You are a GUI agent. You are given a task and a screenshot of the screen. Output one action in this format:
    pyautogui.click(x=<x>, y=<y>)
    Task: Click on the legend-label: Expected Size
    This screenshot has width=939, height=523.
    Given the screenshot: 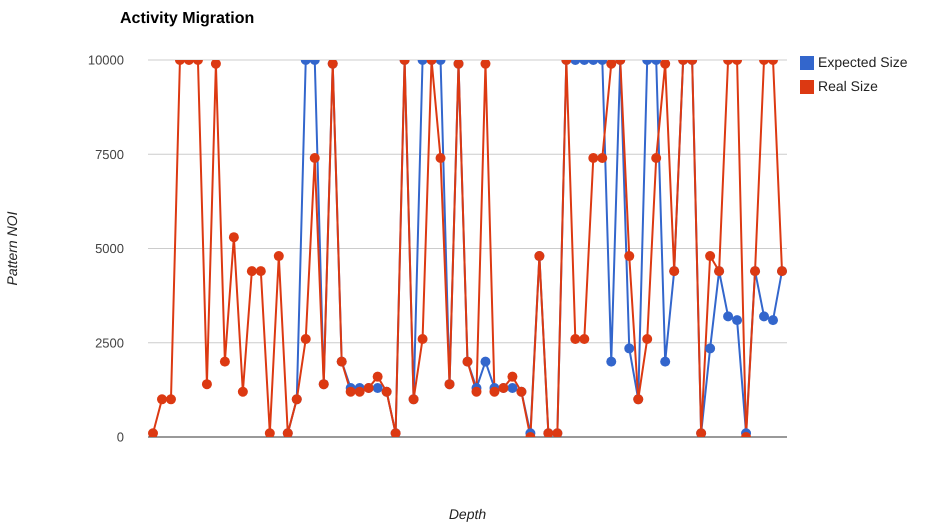 What is the action you would take?
    pyautogui.click(x=863, y=62)
    